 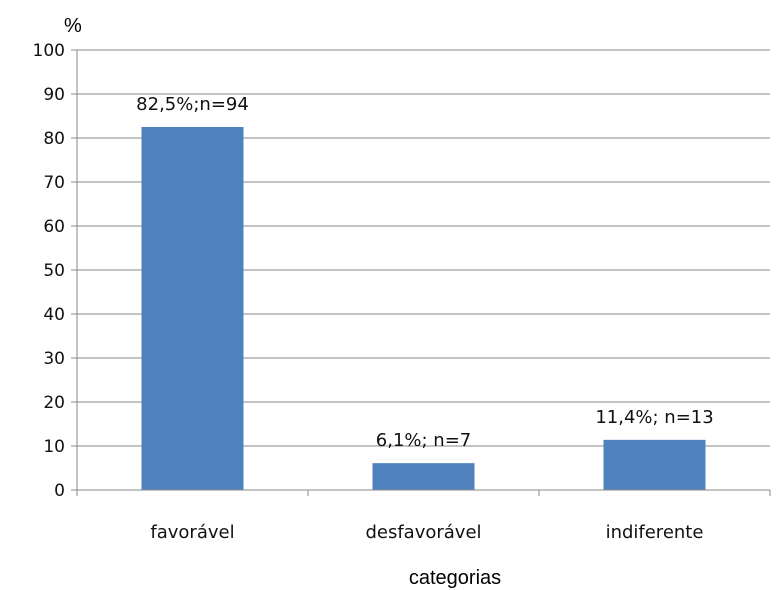 What do you see at coordinates (54, 95) in the screenshot?
I see `y-tick-label: 90` at bounding box center [54, 95].